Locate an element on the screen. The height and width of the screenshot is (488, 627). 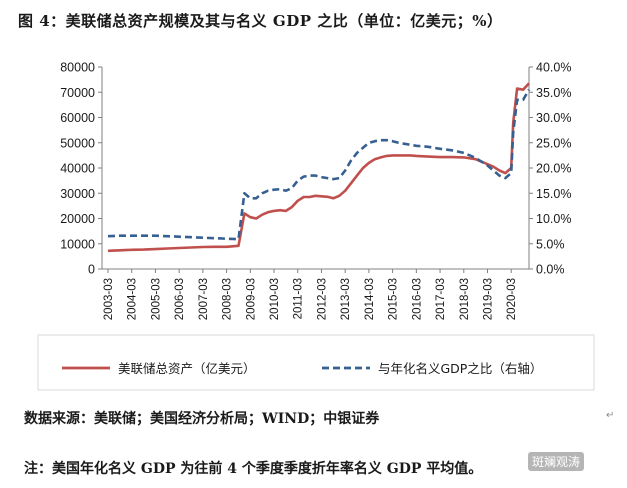
footnote-text: 注：美国年化名义 GDP 为往前 4 个季度季度折年率名义 GDP 平均值。 is located at coordinates (253, 469).